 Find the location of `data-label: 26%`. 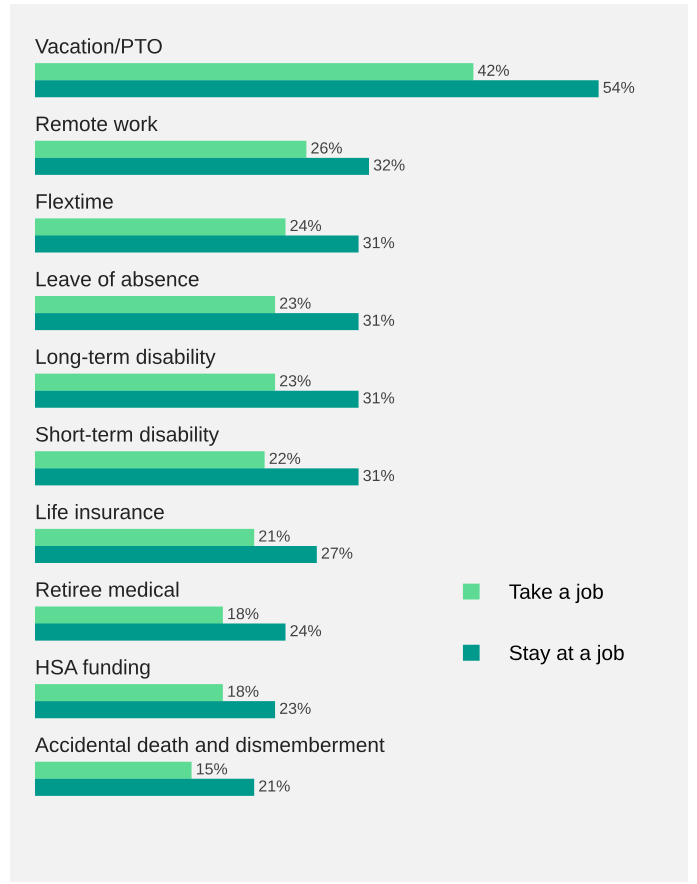

data-label: 26% is located at coordinates (326, 148).